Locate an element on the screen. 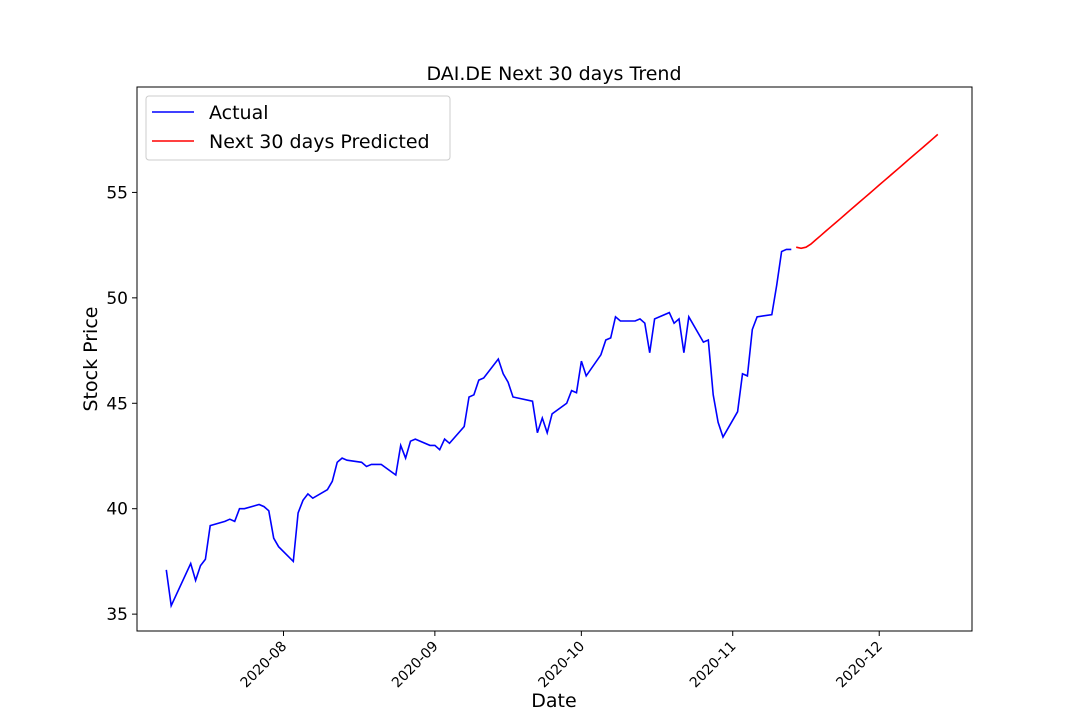  legend-label-predicted: Next 30 days Predicted is located at coordinates (319, 142).